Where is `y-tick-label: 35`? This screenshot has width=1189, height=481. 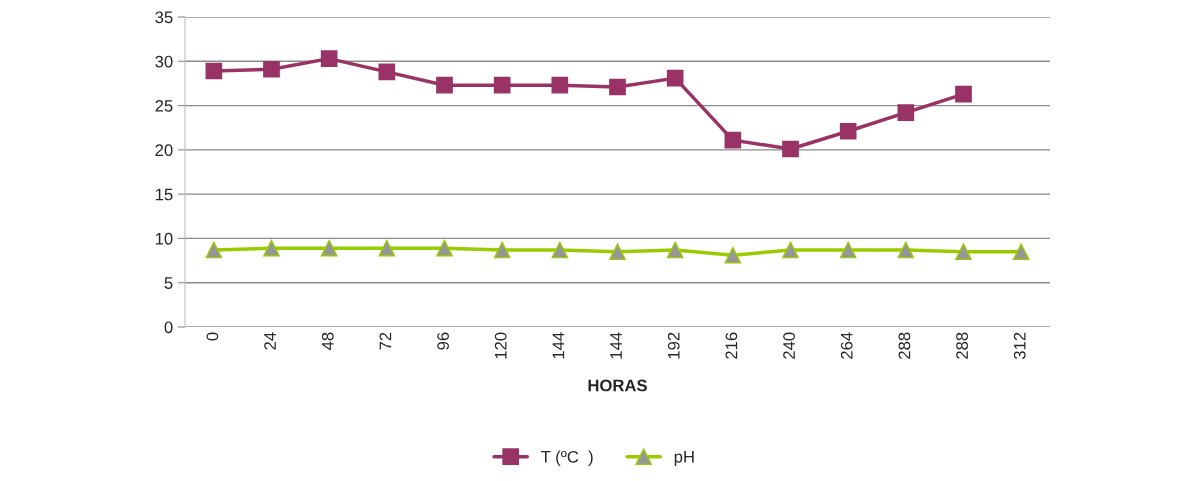 y-tick-label: 35 is located at coordinates (164, 17).